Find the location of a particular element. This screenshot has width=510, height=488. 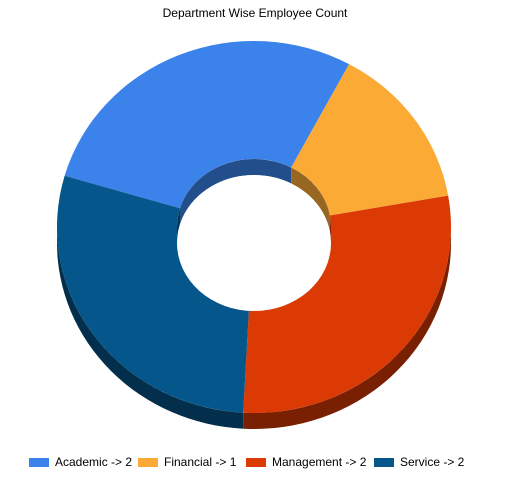

legend-item-management: Management -> 2 is located at coordinates (306, 462).